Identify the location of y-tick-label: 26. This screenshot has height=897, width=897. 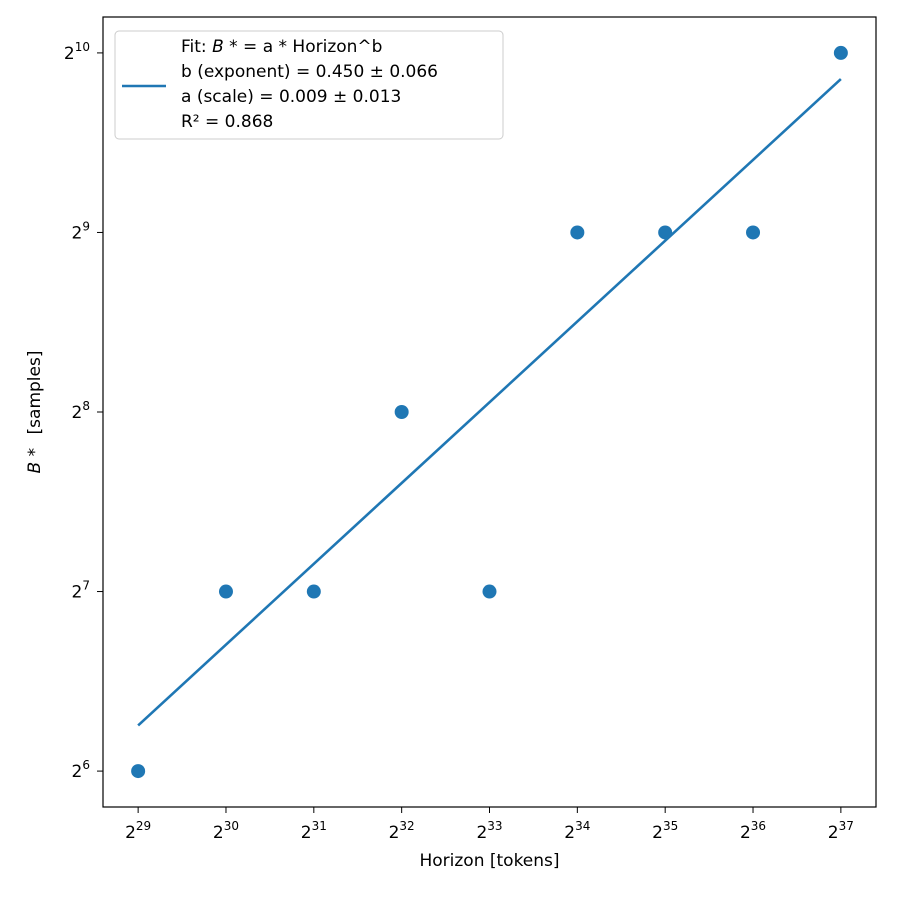
(81, 770).